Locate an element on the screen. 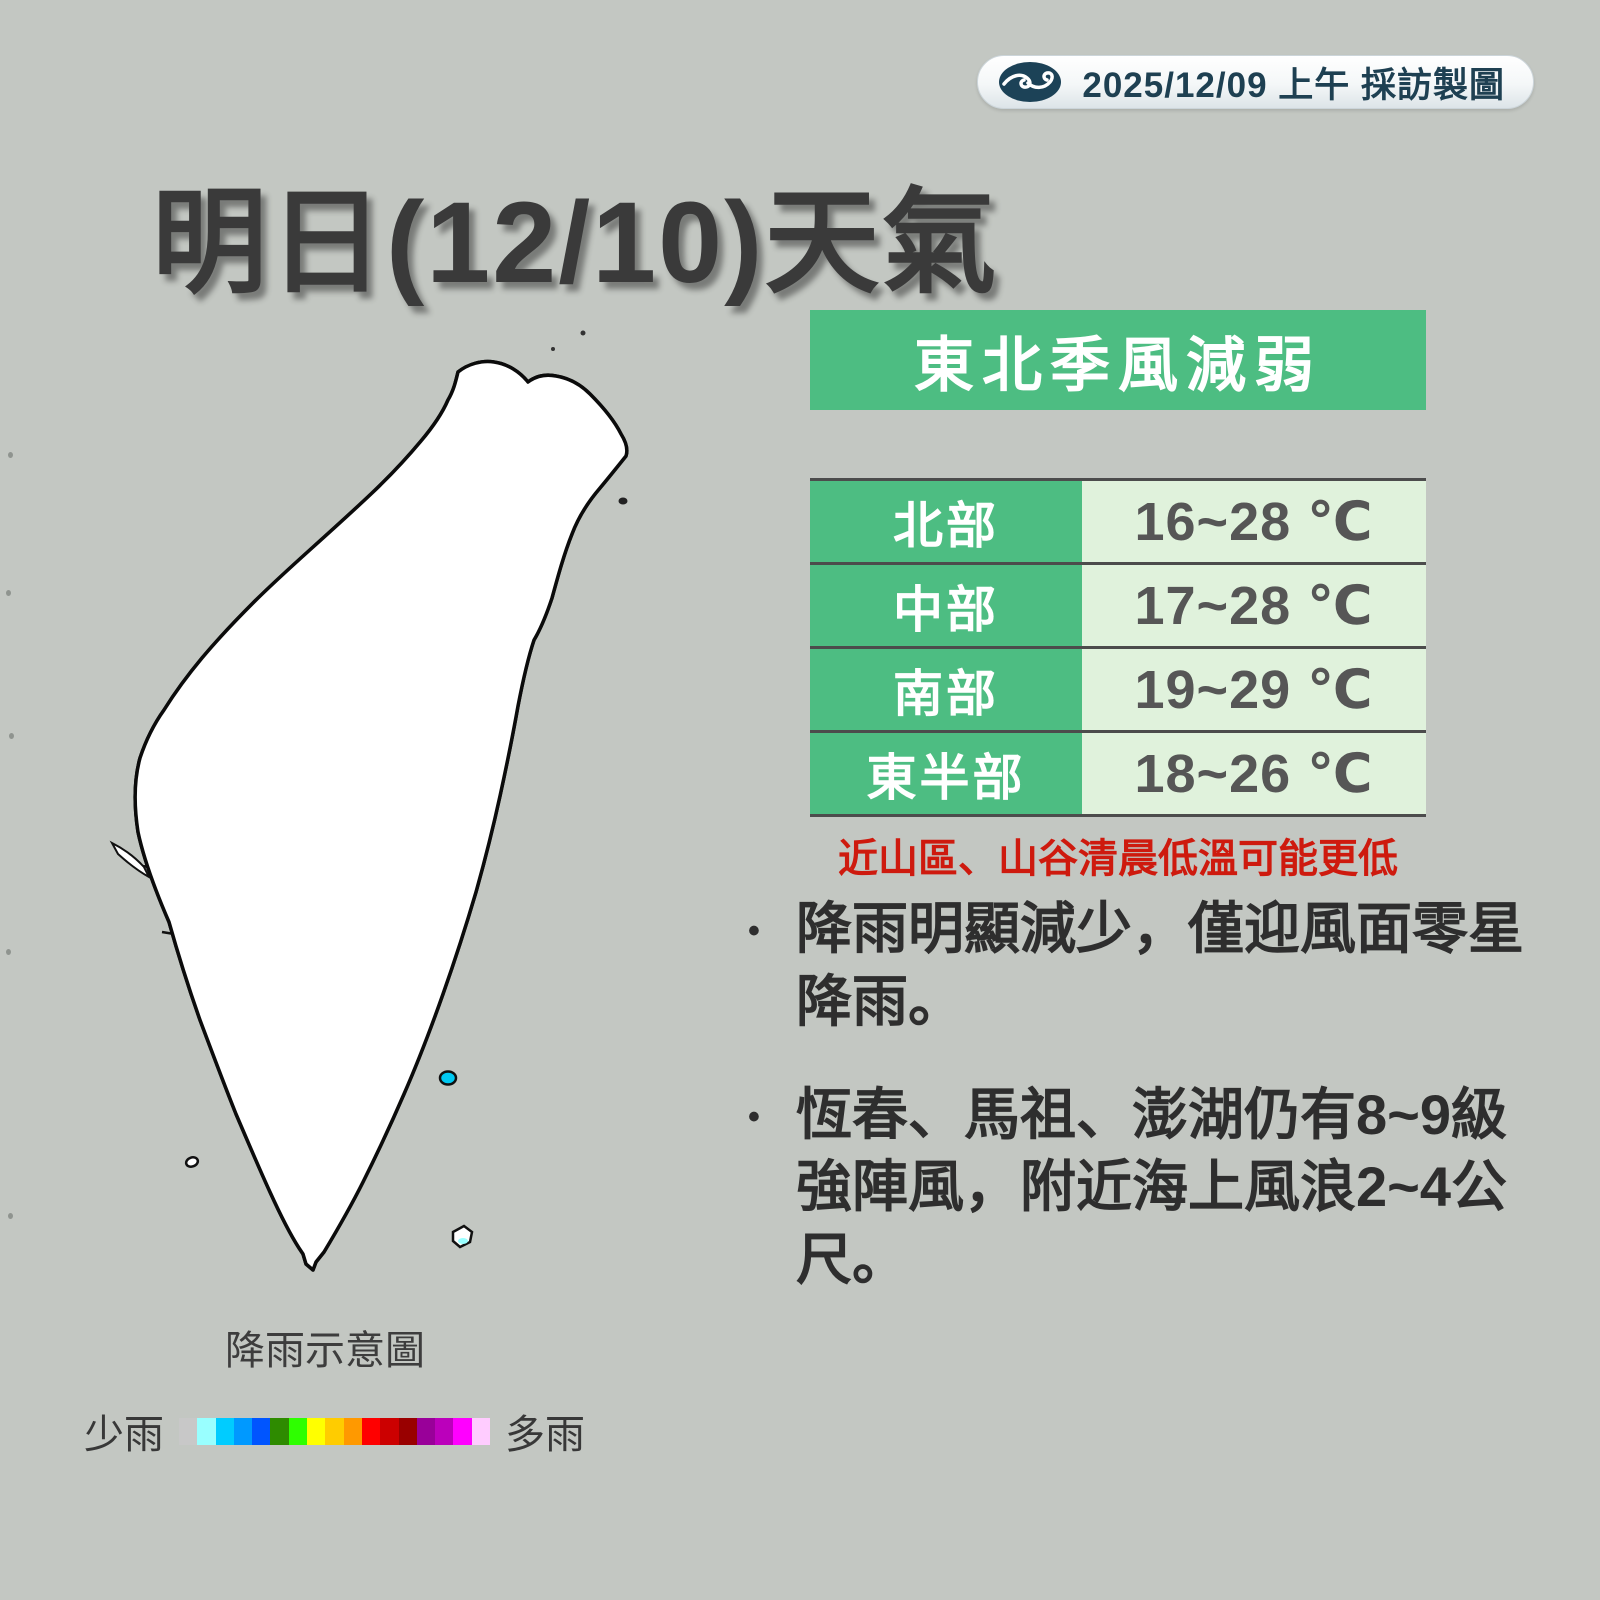 The height and width of the screenshot is (1600, 1600). weather-condition-banner: 東北季風減弱 is located at coordinates (1118, 360).